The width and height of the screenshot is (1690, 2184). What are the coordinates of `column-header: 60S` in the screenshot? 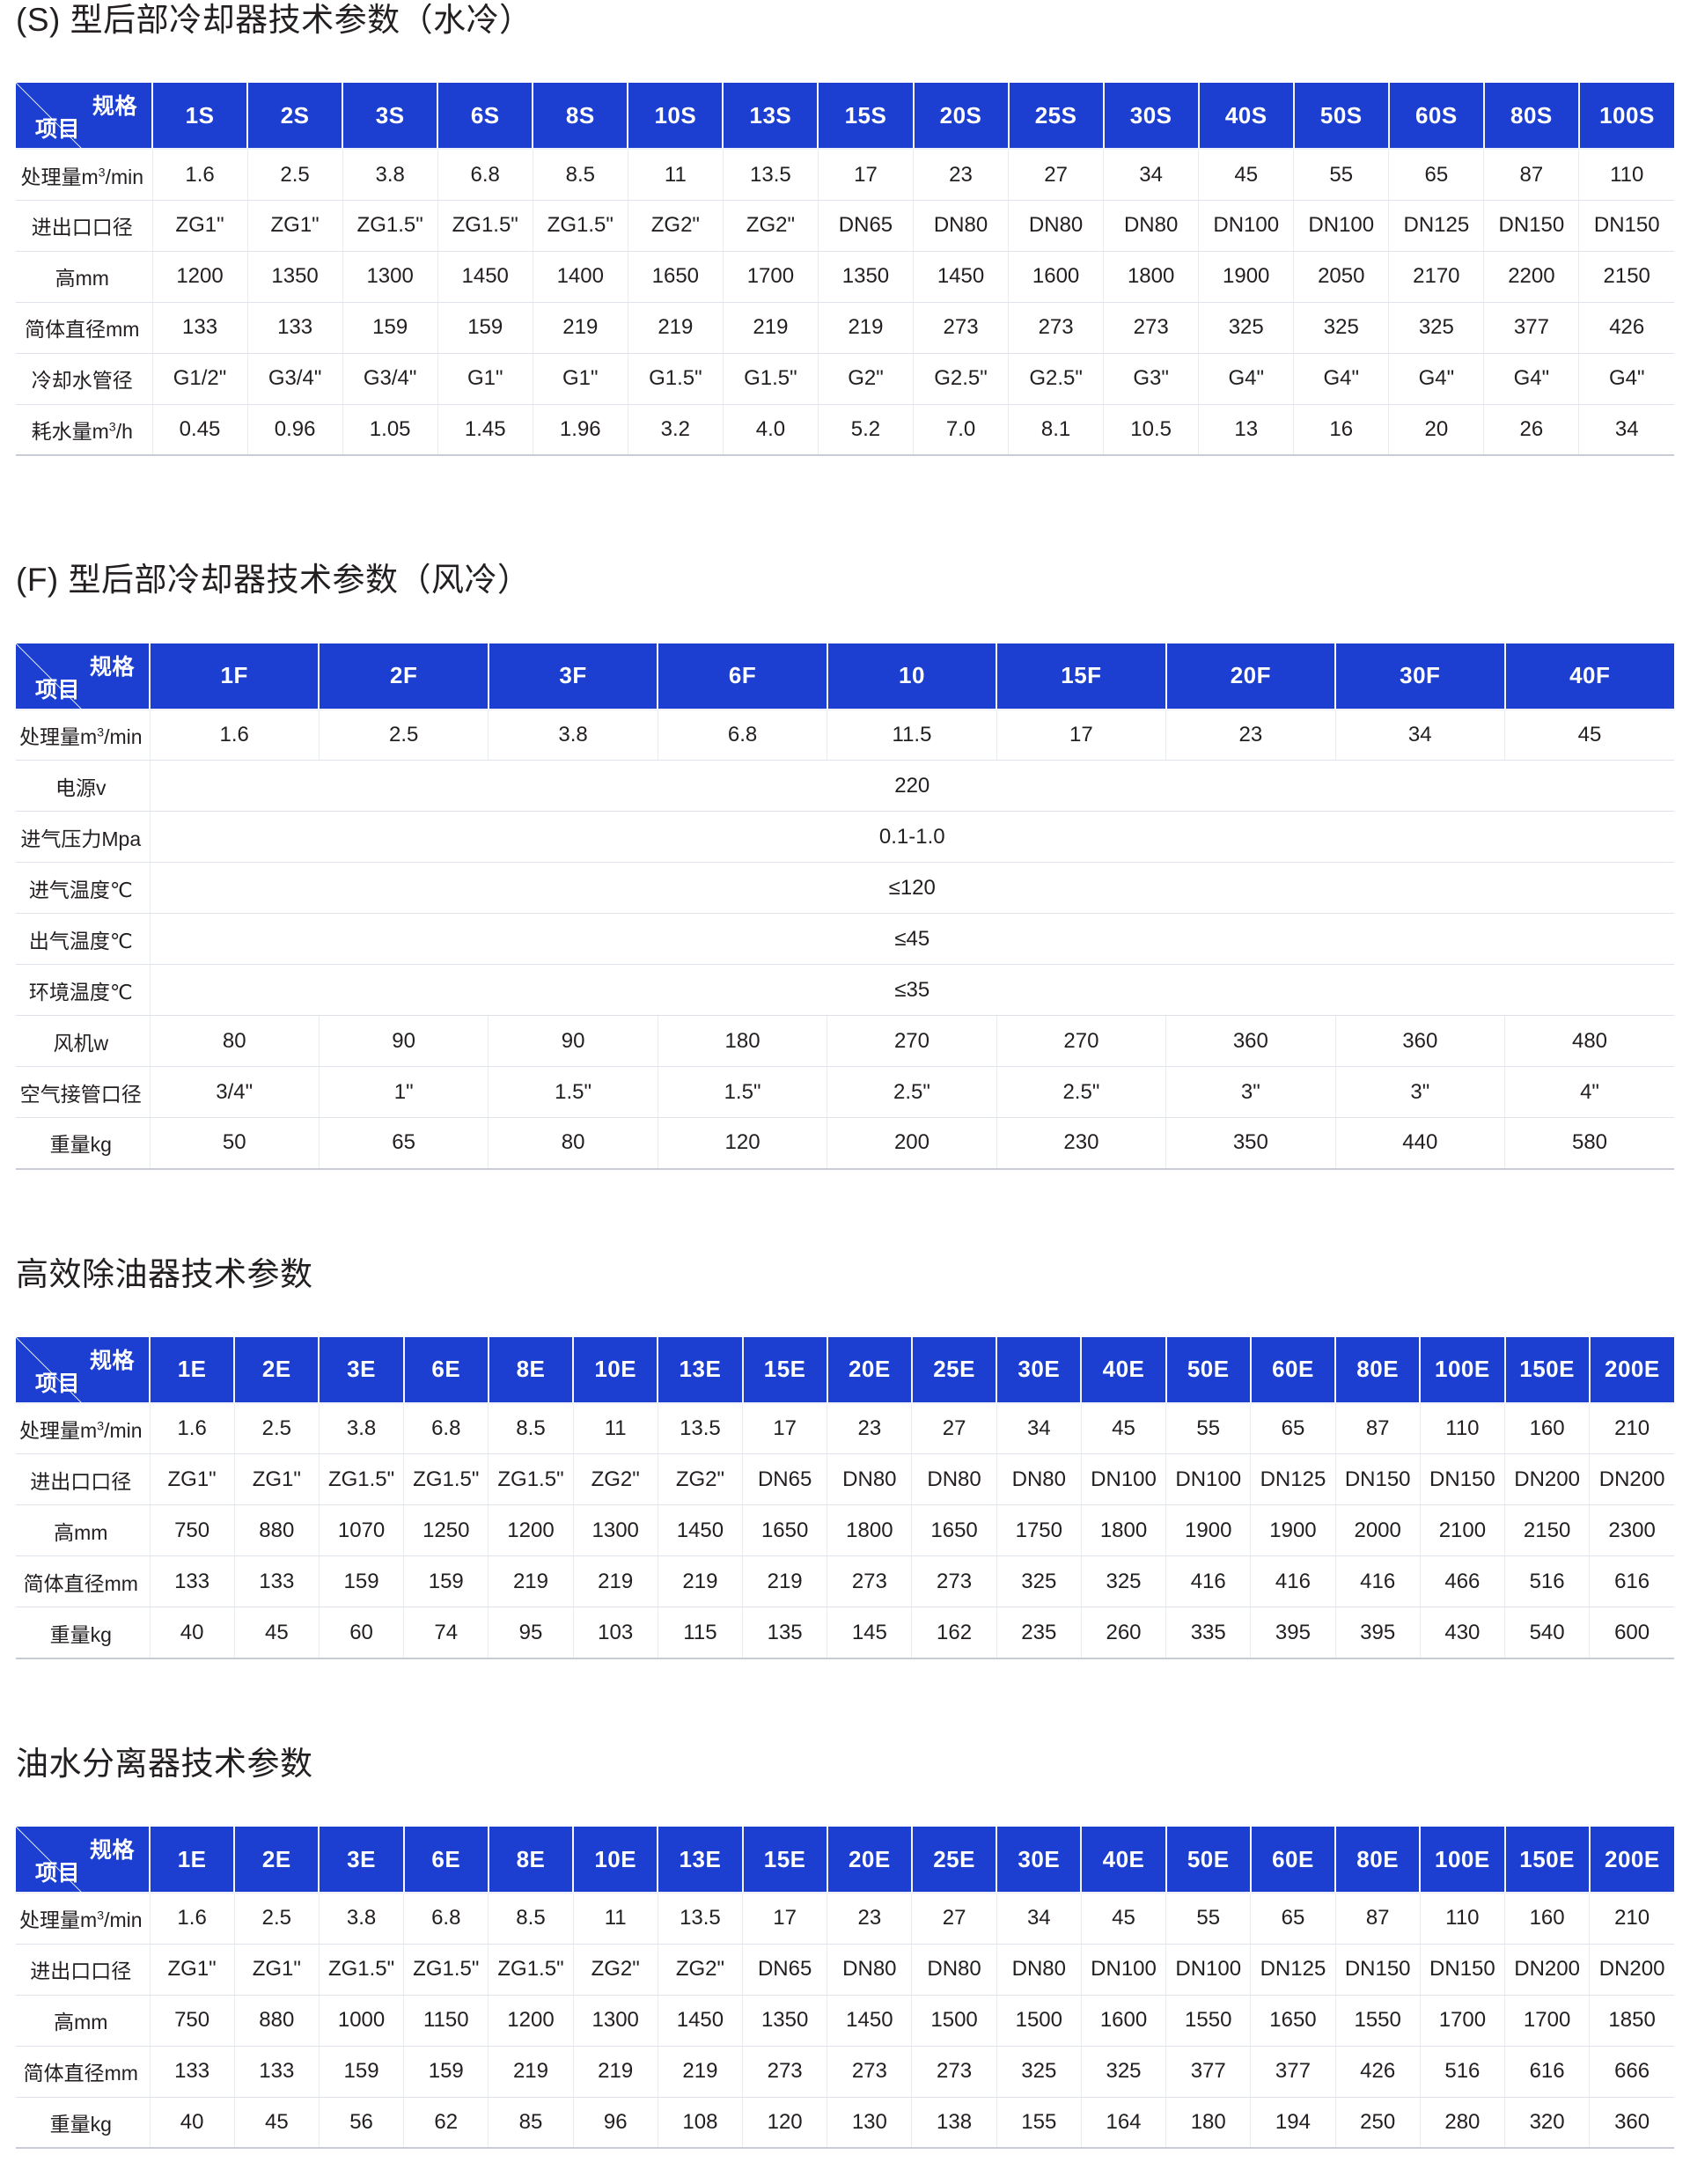 It's located at (1436, 117).